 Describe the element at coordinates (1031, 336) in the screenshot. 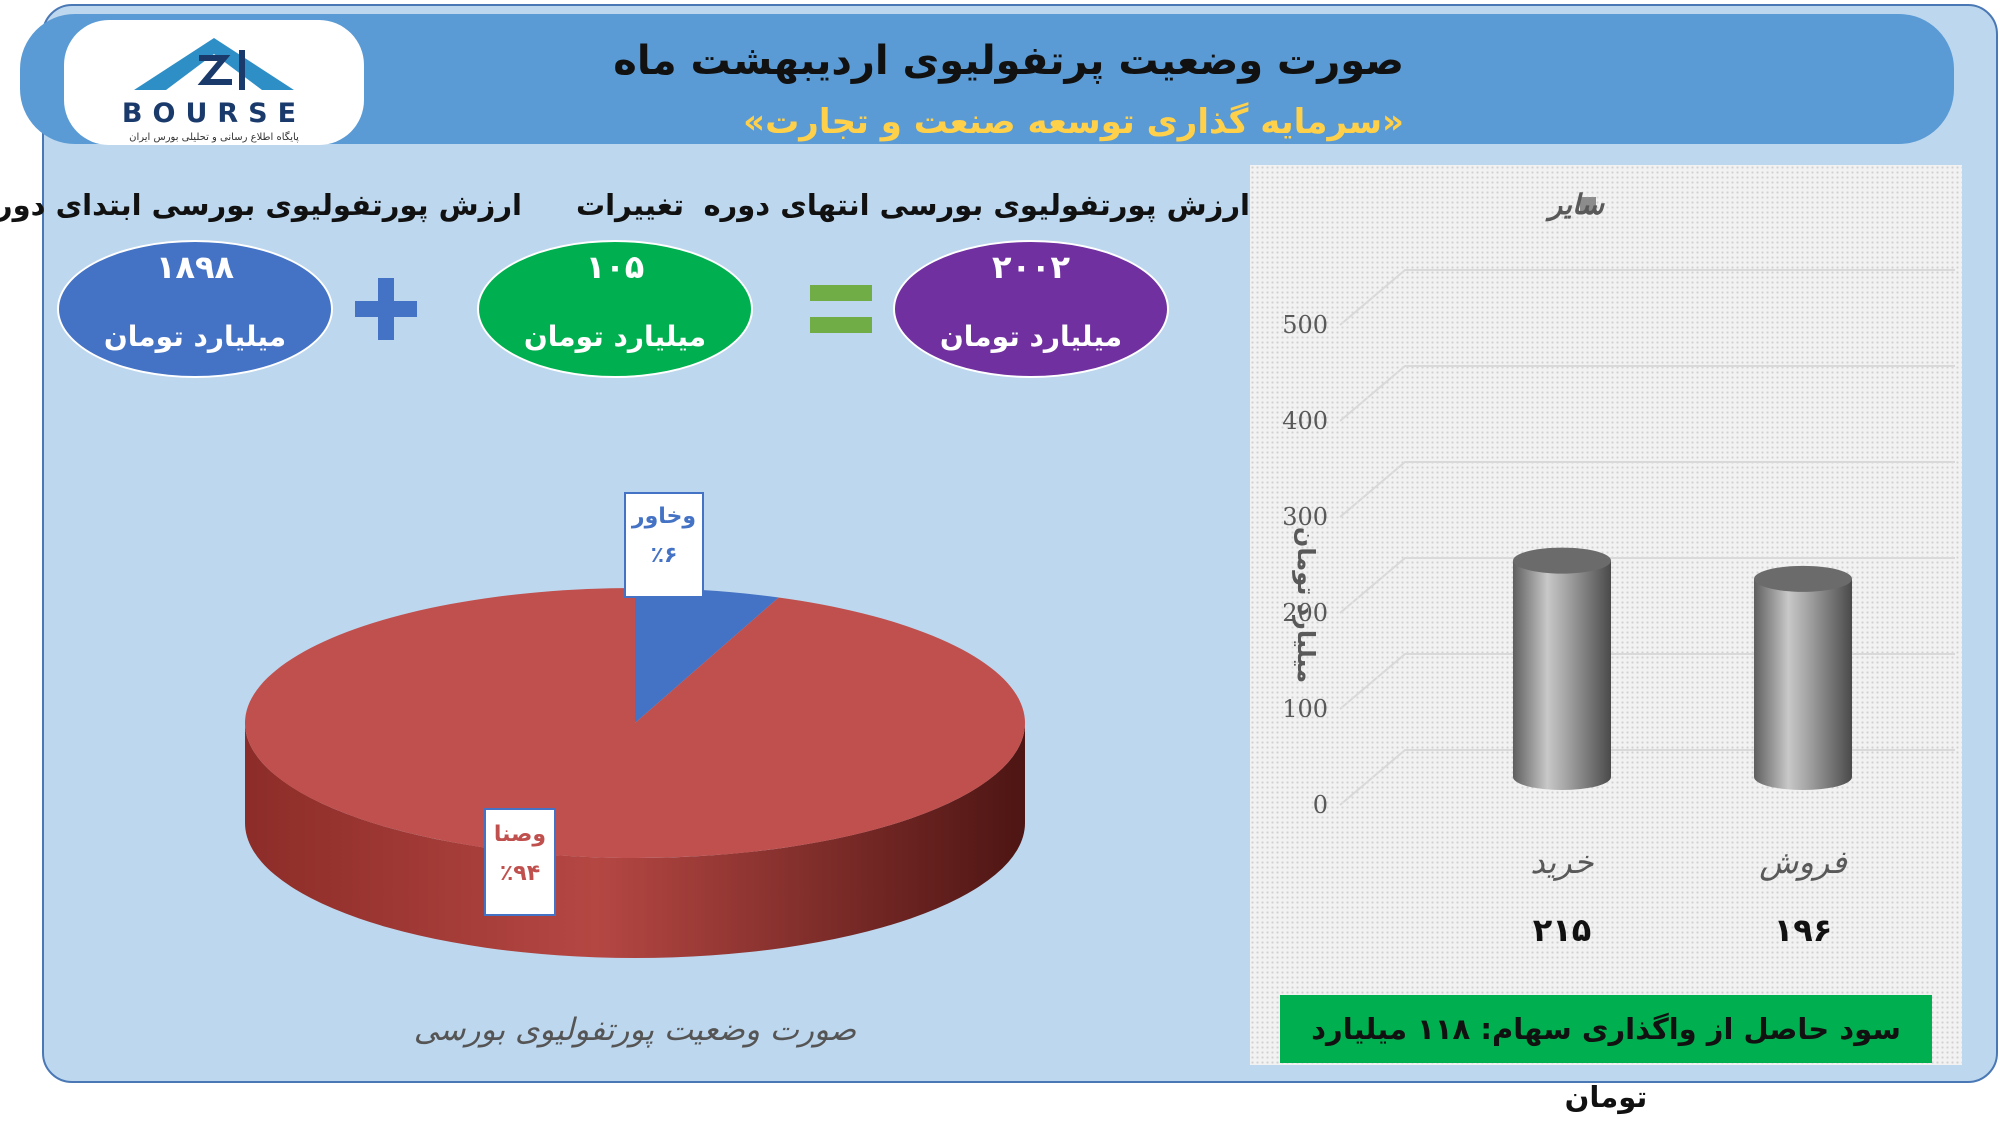

I see `kpi-end-unit: میلیارد تومان` at that location.